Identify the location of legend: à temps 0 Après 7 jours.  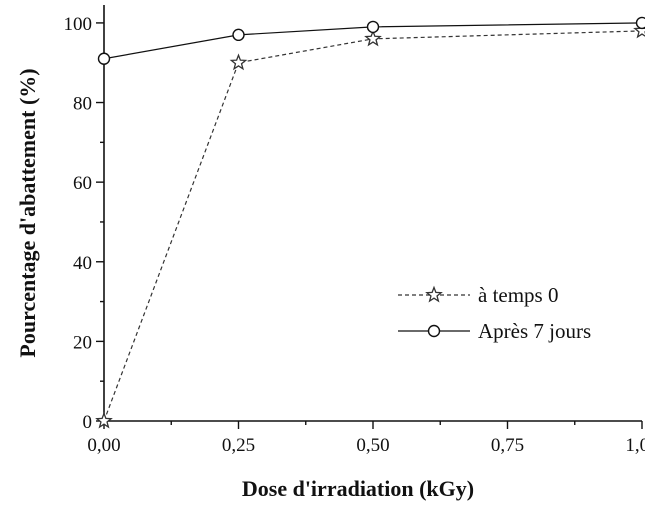
(494, 313).